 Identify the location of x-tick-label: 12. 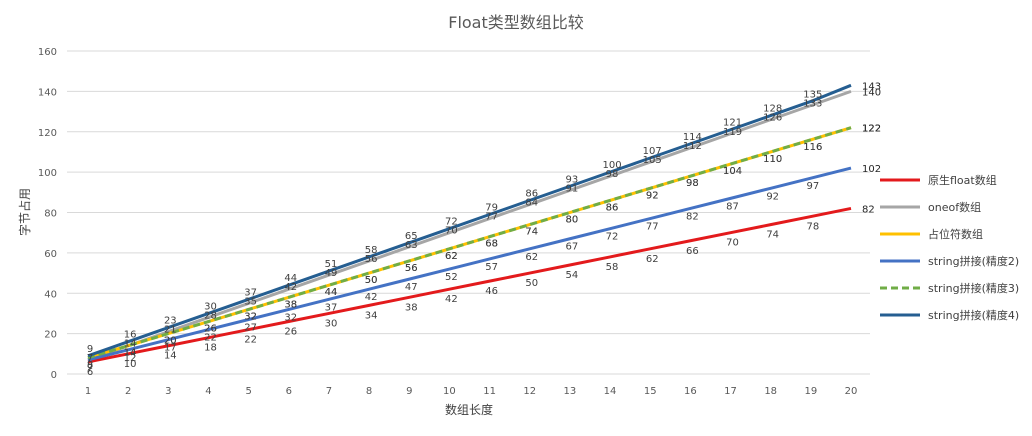
(529, 391).